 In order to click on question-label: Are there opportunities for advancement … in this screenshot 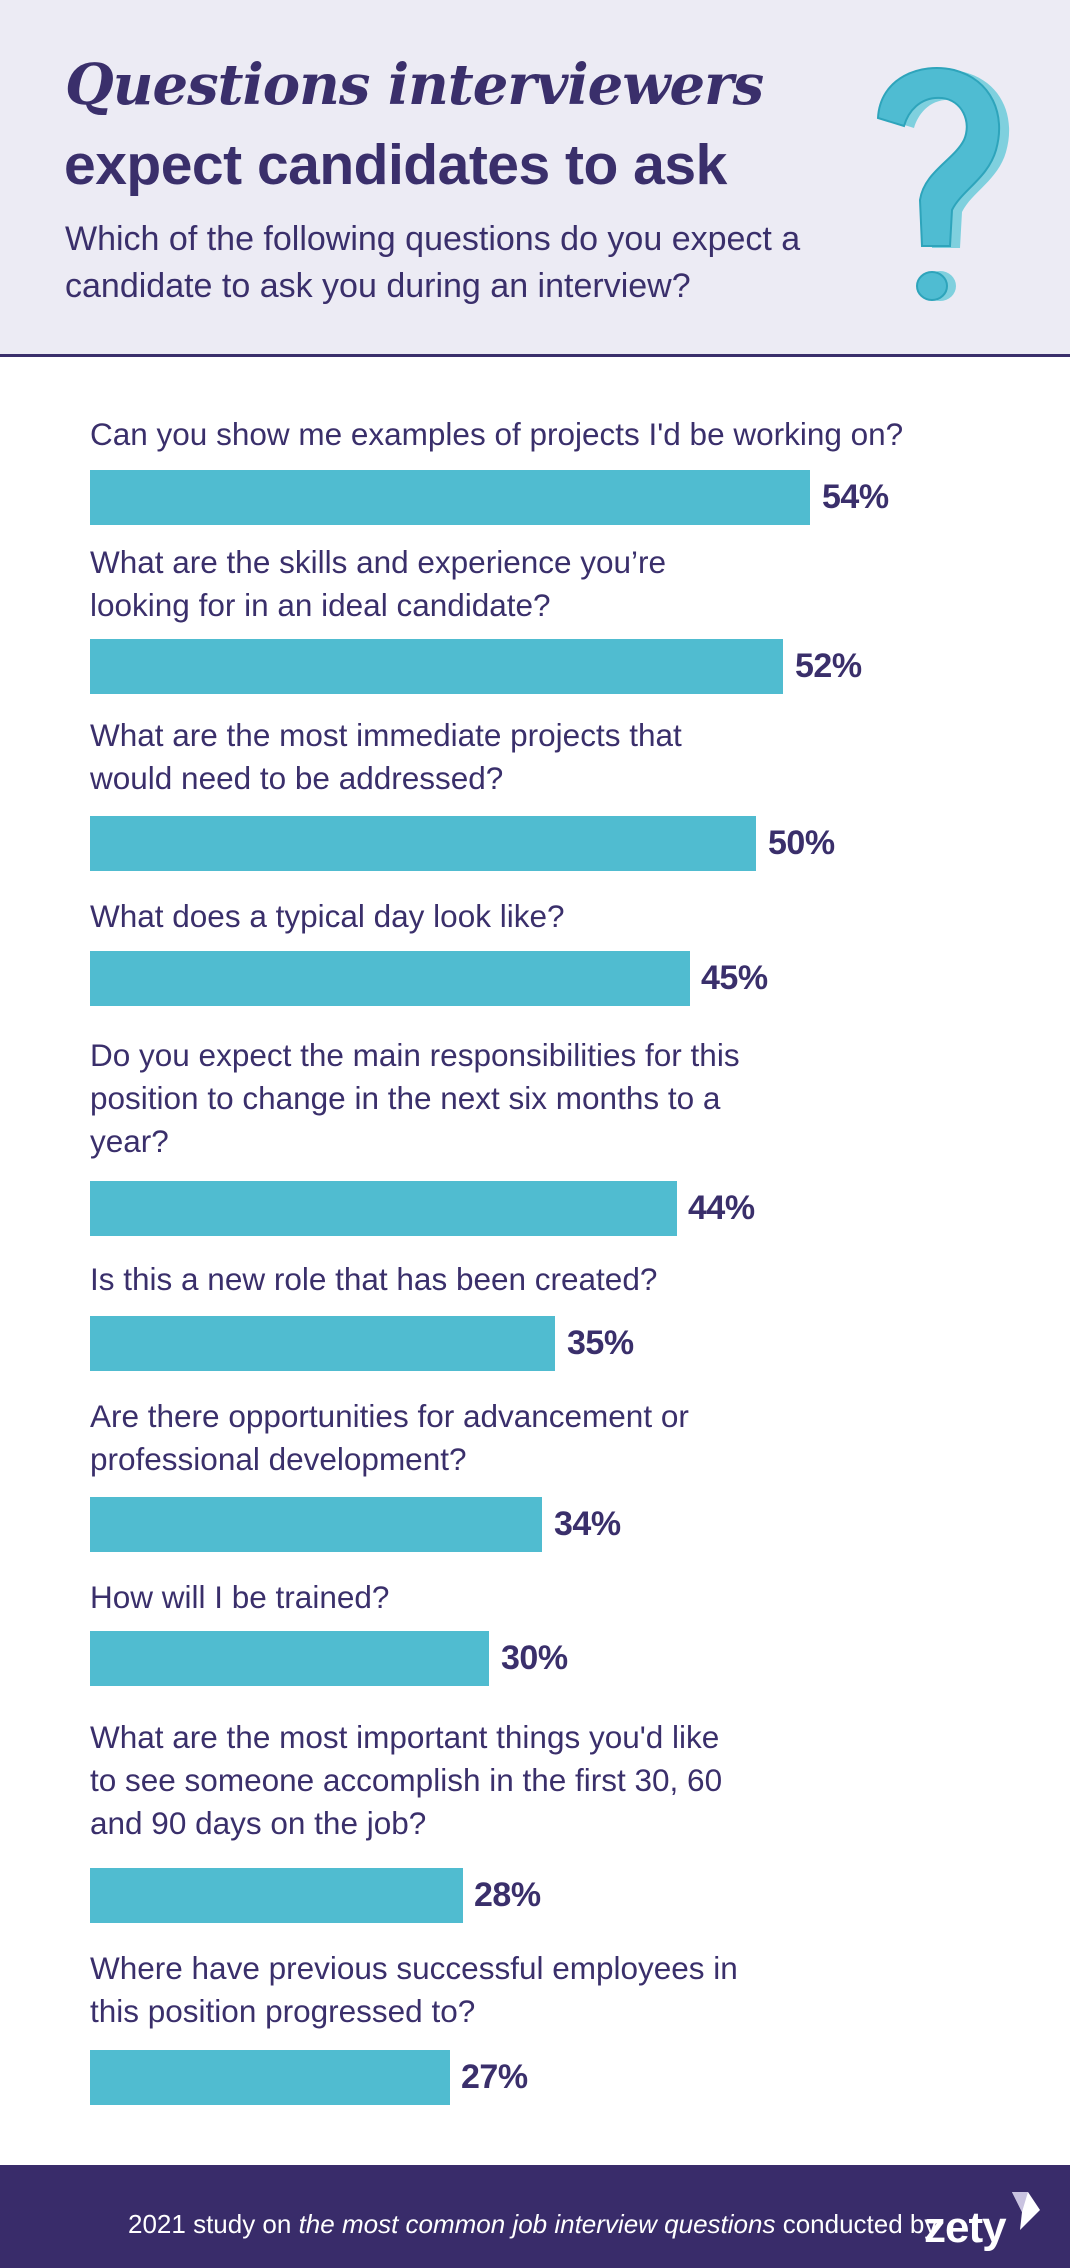, I will do `click(389, 1437)`.